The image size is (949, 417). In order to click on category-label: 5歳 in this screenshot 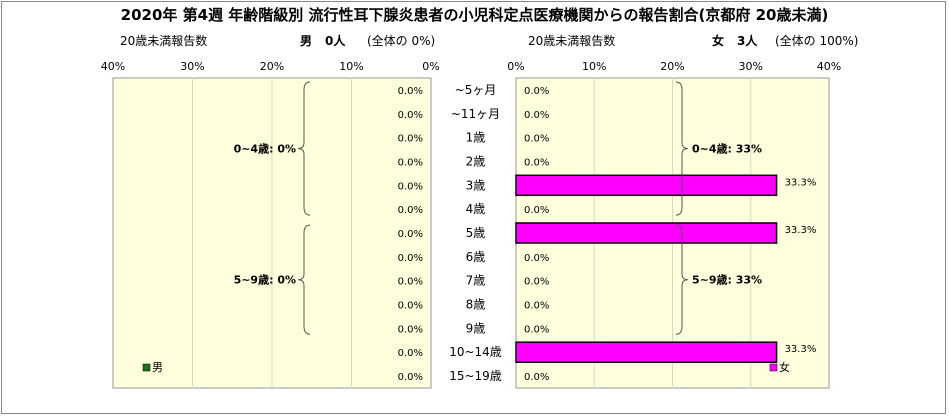, I will do `click(476, 233)`.